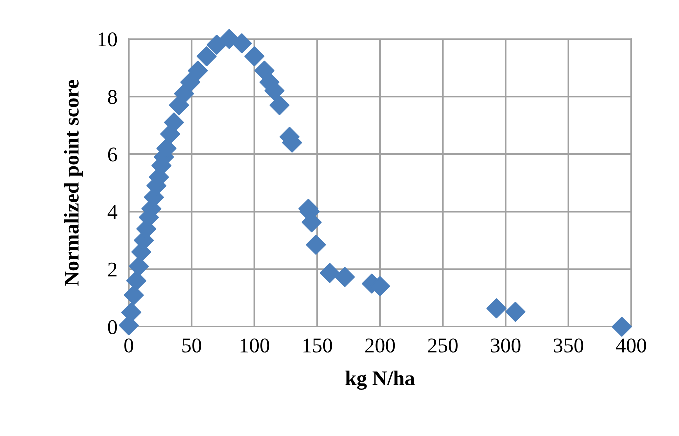 The height and width of the screenshot is (436, 679). What do you see at coordinates (112, 269) in the screenshot?
I see `y-tick-label: 2` at bounding box center [112, 269].